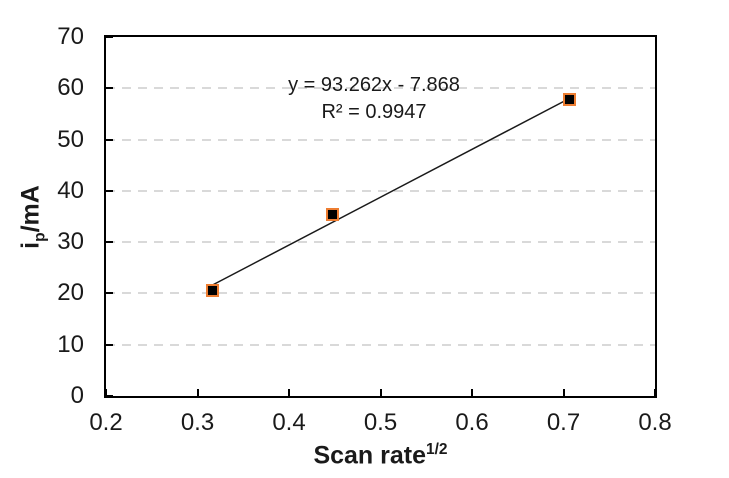 The image size is (729, 478). I want to click on x-tick-label: 0.5, so click(380, 422).